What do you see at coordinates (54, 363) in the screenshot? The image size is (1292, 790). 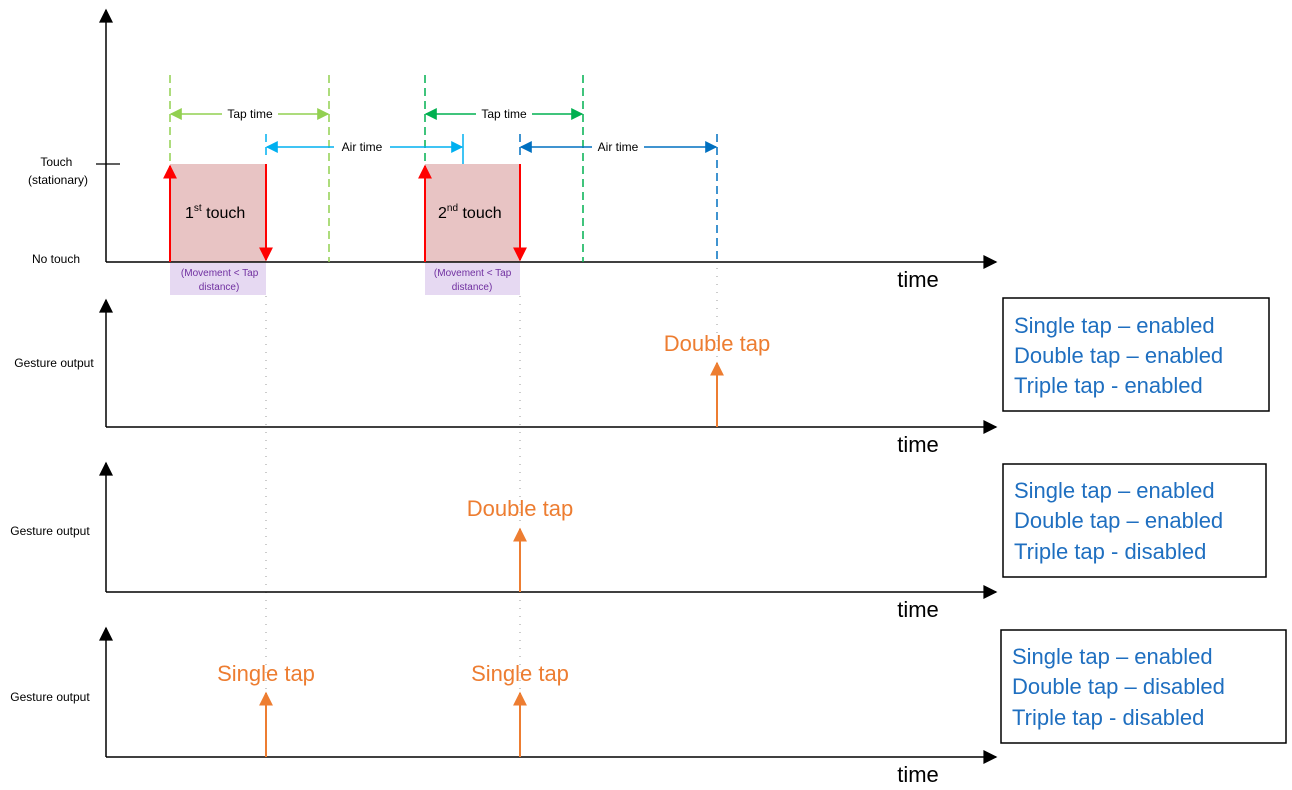 I see `panel-1-y-label: Gesture output` at bounding box center [54, 363].